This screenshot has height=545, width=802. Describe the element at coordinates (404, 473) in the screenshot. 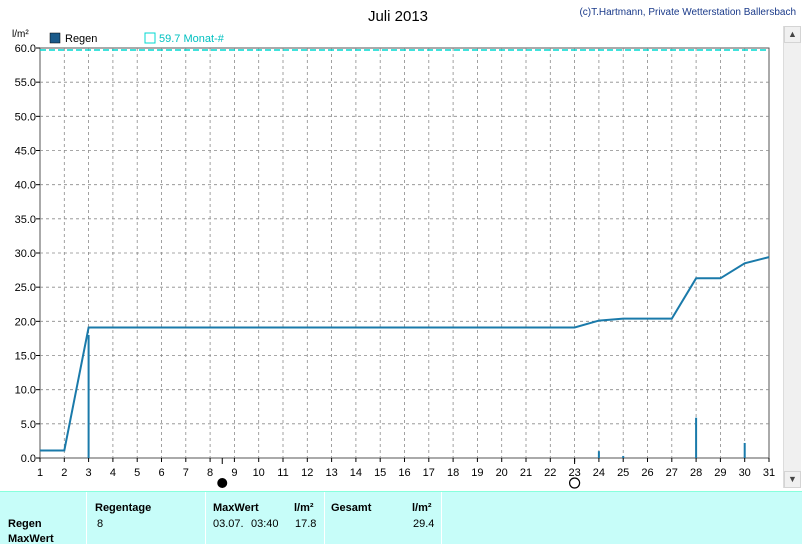

I see `x-tick-label: 16` at that location.